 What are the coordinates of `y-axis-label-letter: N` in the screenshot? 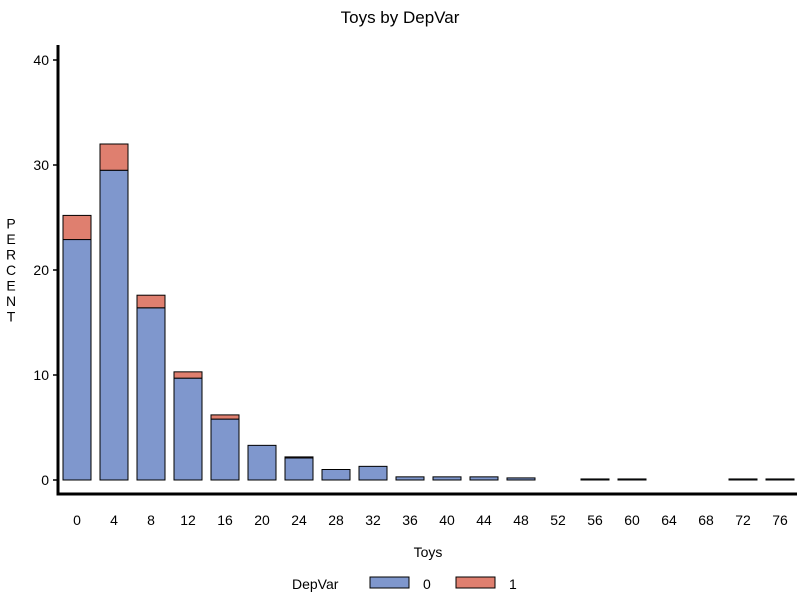 It's located at (11, 301).